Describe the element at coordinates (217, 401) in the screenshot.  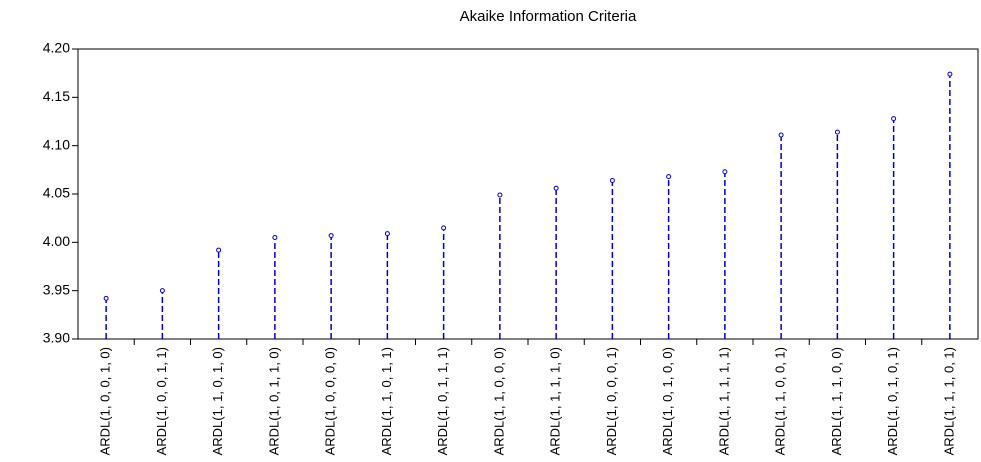
I see `x-tick-label: ARDL(1, 1, 0, 1, 0)` at that location.